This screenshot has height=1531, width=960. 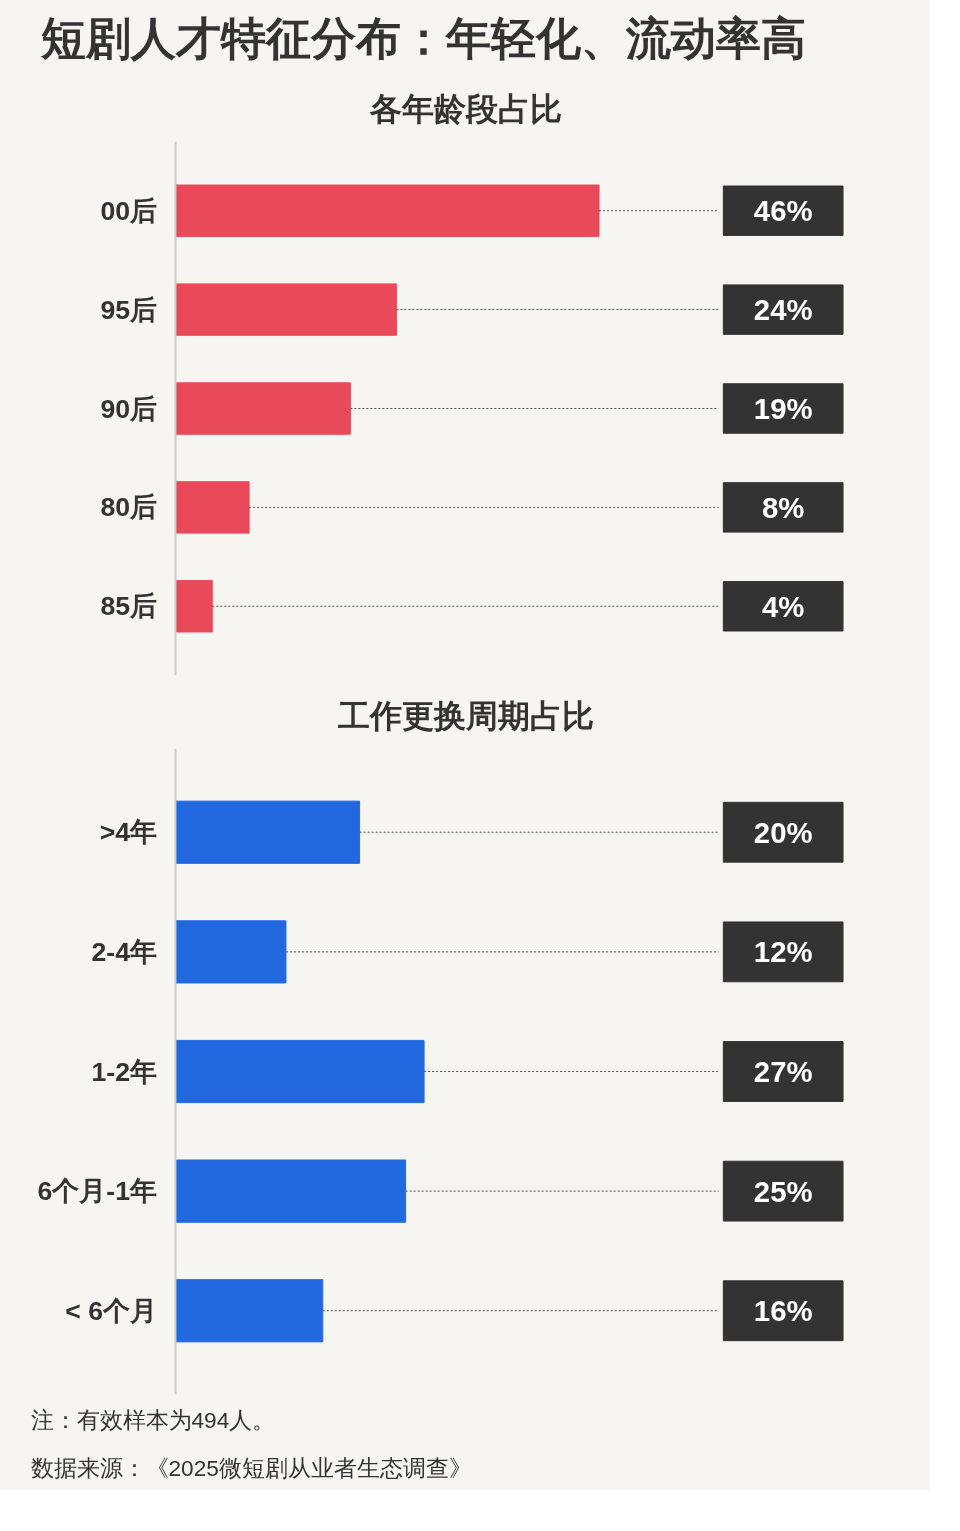 What do you see at coordinates (783, 310) in the screenshot?
I see `data-label: 24%` at bounding box center [783, 310].